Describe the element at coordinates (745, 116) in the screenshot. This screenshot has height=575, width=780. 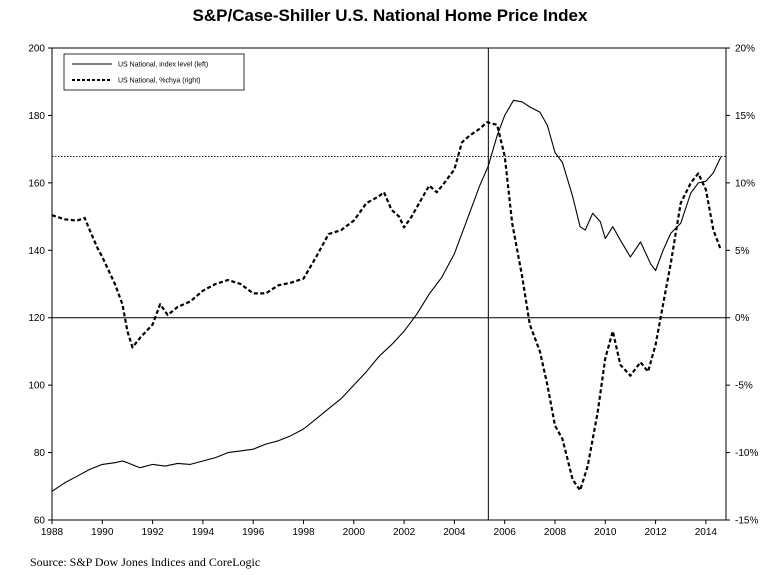
I see `right-tick-label: 15%` at that location.